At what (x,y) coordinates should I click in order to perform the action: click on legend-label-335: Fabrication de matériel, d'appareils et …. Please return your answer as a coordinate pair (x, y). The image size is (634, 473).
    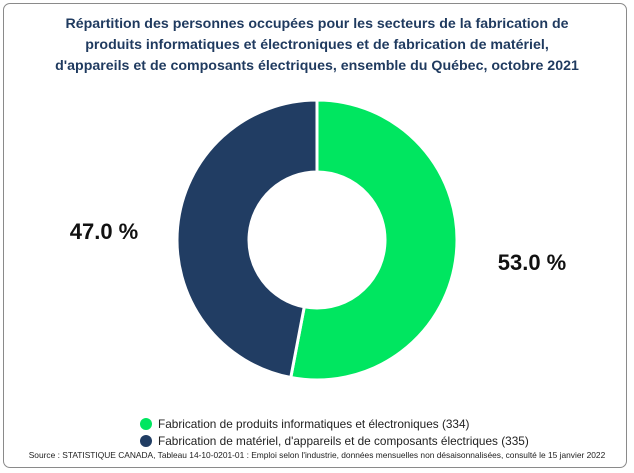
    Looking at the image, I should click on (343, 440).